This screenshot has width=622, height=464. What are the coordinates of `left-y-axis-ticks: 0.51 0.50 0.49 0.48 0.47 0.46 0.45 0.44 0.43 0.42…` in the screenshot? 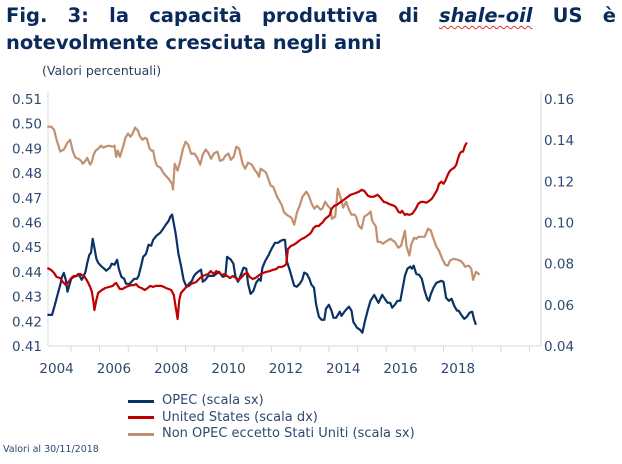 It's located at (27, 223).